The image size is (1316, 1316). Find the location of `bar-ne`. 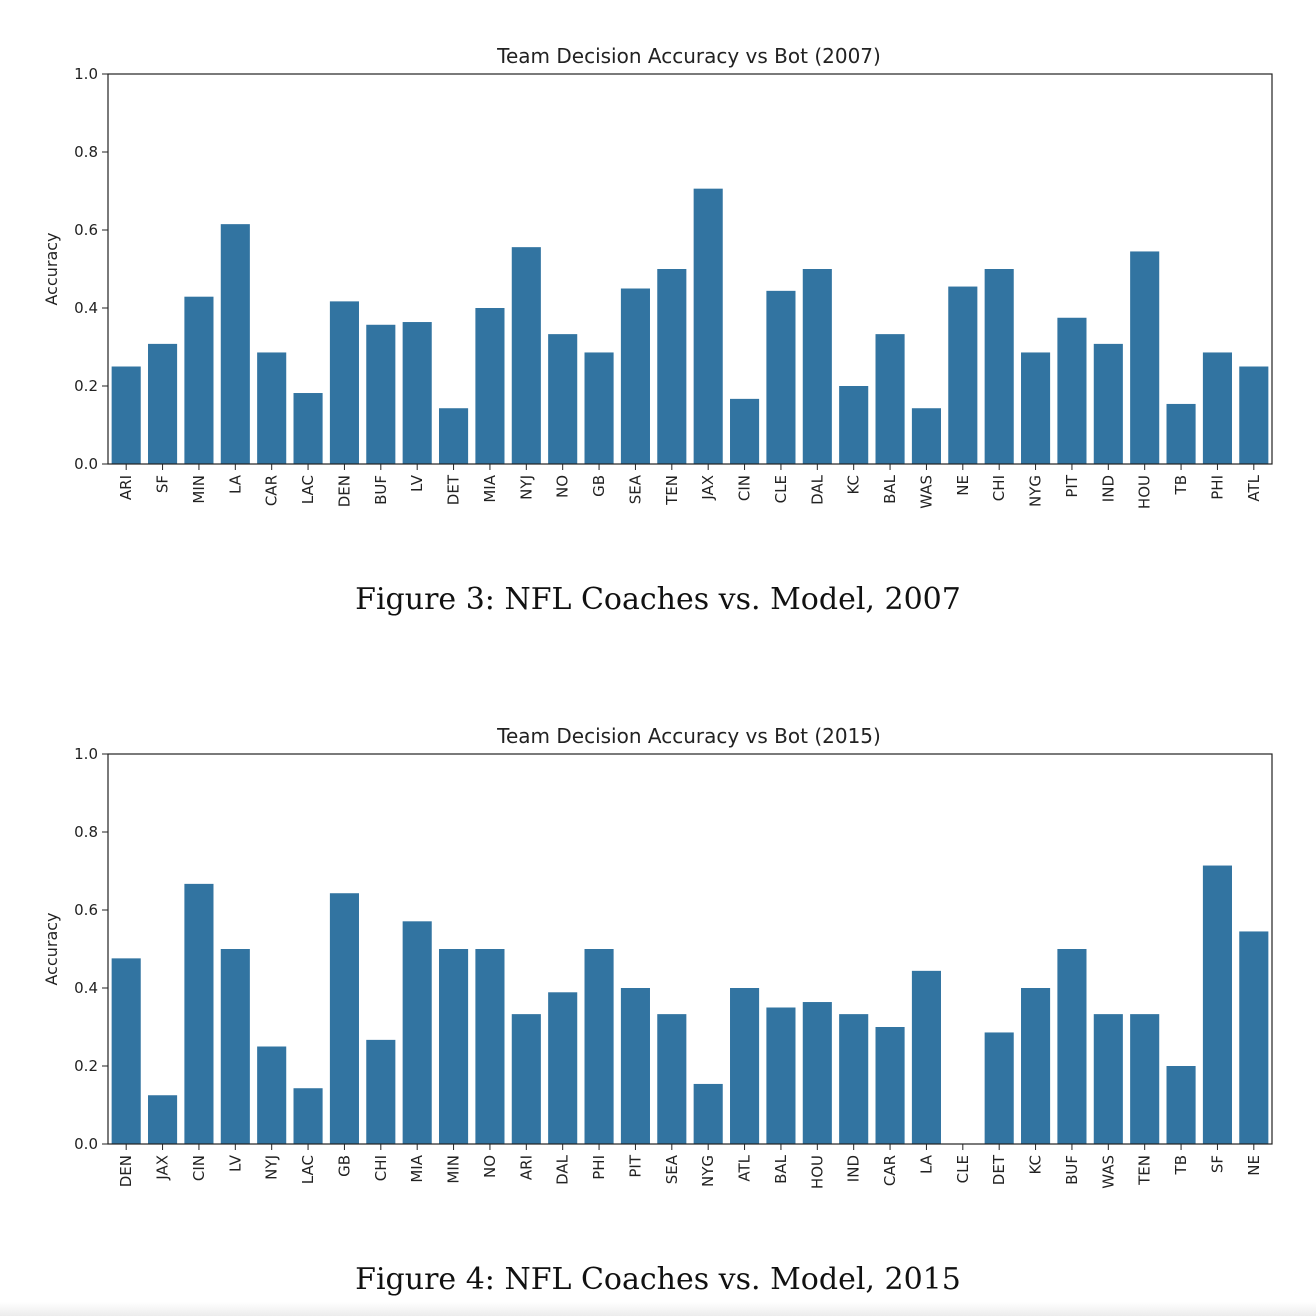

bar-ne is located at coordinates (1254, 1037).